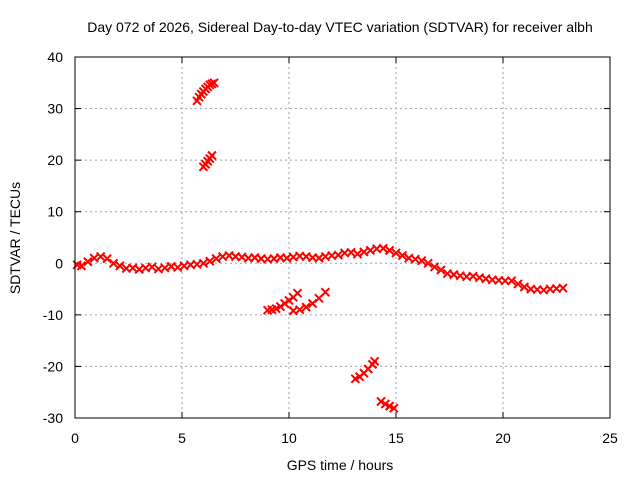 The width and height of the screenshot is (640, 480). I want to click on y-tick-label: 30, so click(55, 109).